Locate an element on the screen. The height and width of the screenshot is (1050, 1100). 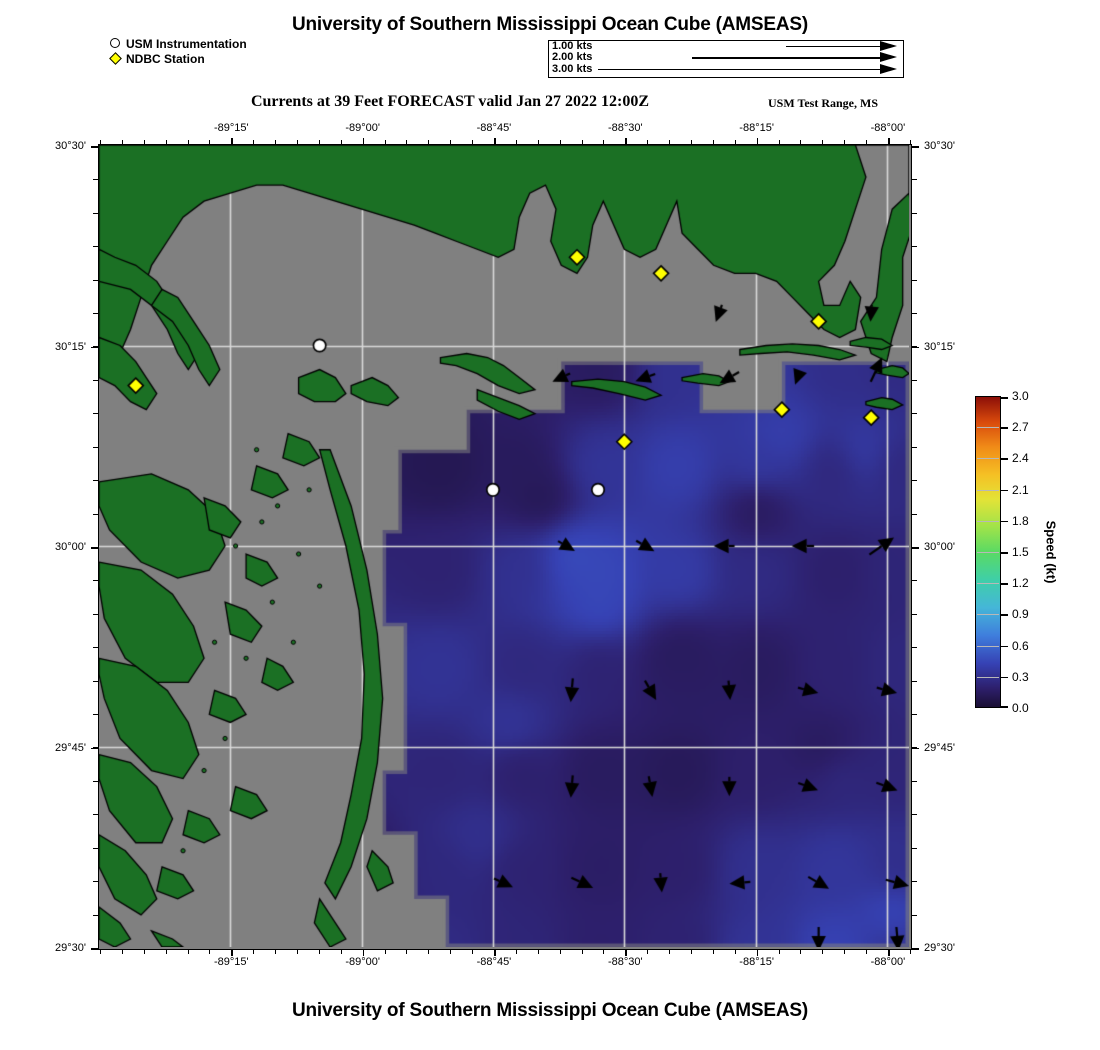
colorbar-tick-label: 2.1 is located at coordinates (1020, 489).